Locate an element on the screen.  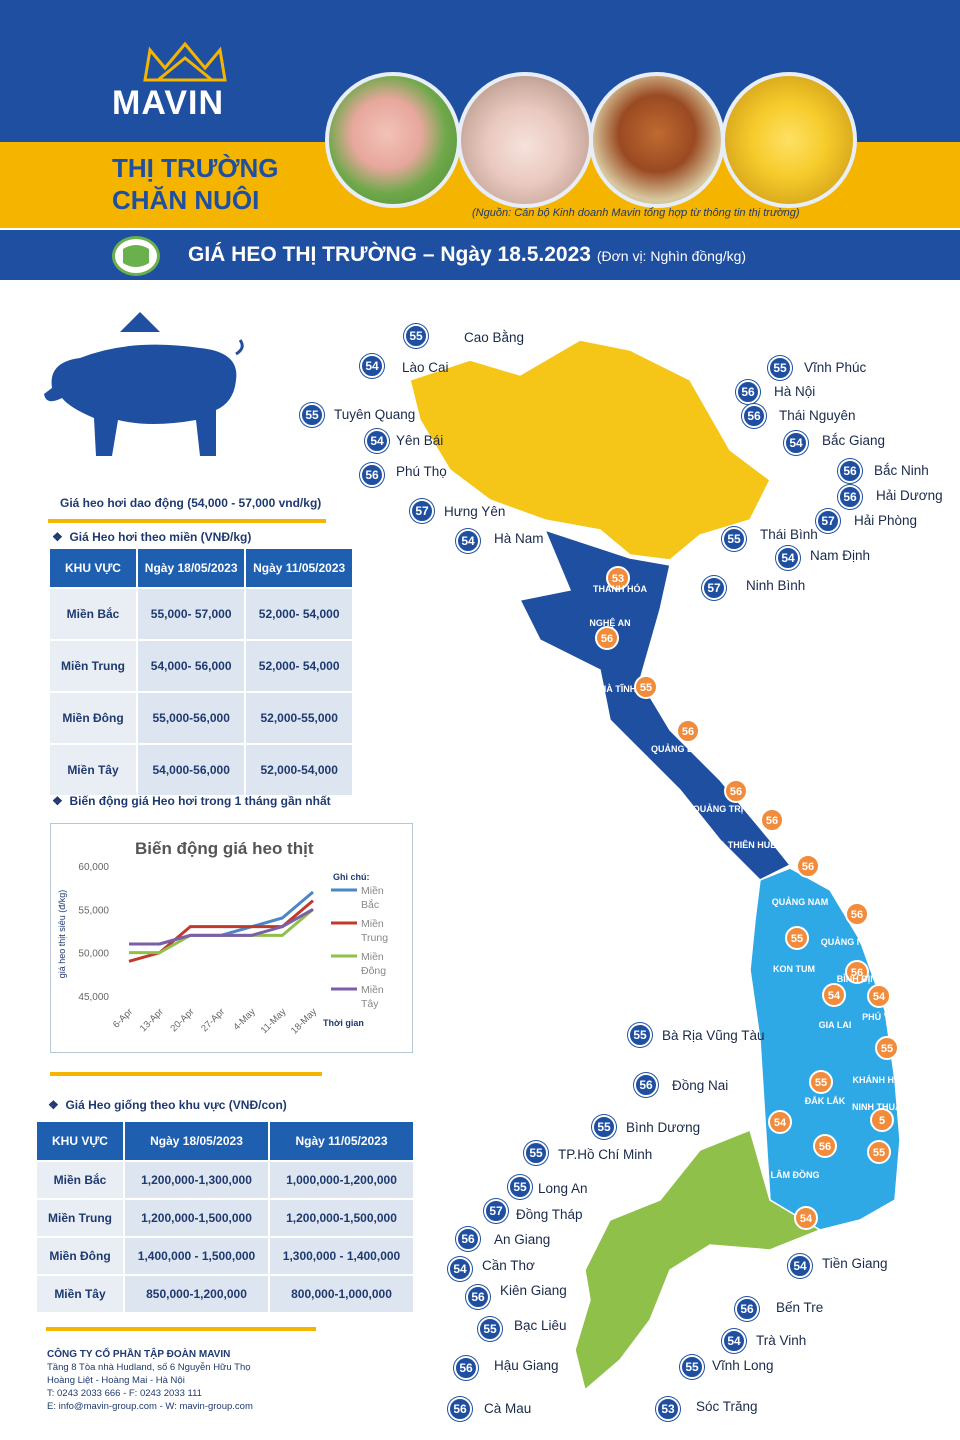
province-name: Cà Mau is located at coordinates (508, 1408).